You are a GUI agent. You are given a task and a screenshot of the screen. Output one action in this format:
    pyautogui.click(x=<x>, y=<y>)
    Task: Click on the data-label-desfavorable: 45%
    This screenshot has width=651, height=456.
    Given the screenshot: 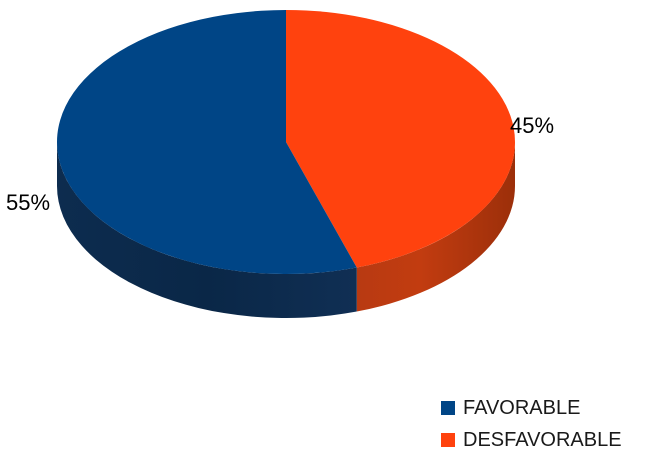 What is the action you would take?
    pyautogui.click(x=532, y=125)
    